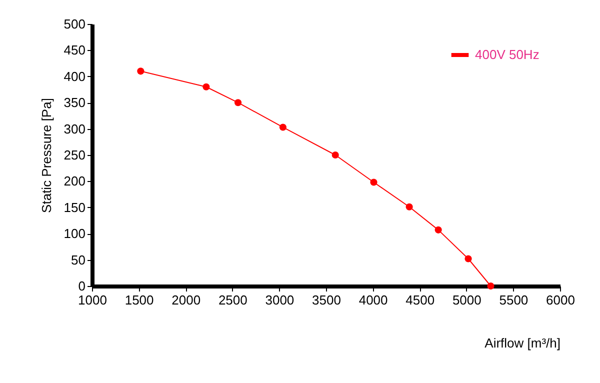  I want to click on x-tick-label: 1000, so click(92, 300).